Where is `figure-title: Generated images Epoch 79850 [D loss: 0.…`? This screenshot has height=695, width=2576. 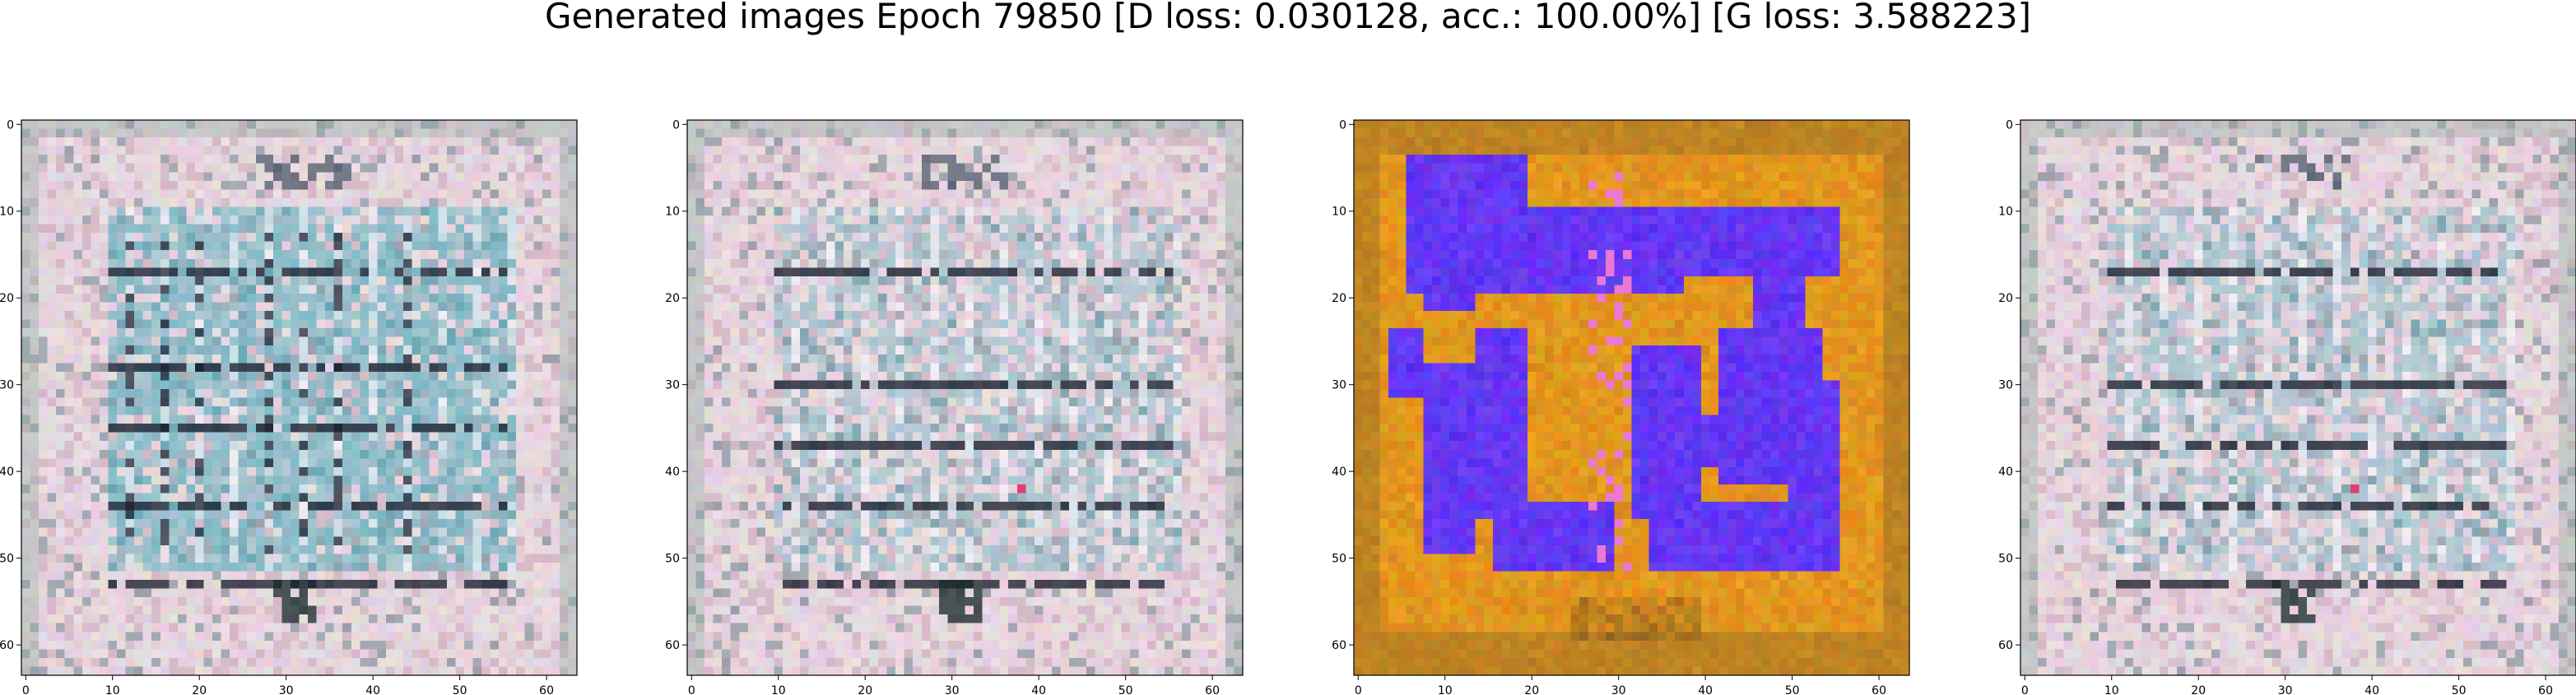 figure-title: Generated images Epoch 79850 [D loss: 0.… is located at coordinates (1288, 22).